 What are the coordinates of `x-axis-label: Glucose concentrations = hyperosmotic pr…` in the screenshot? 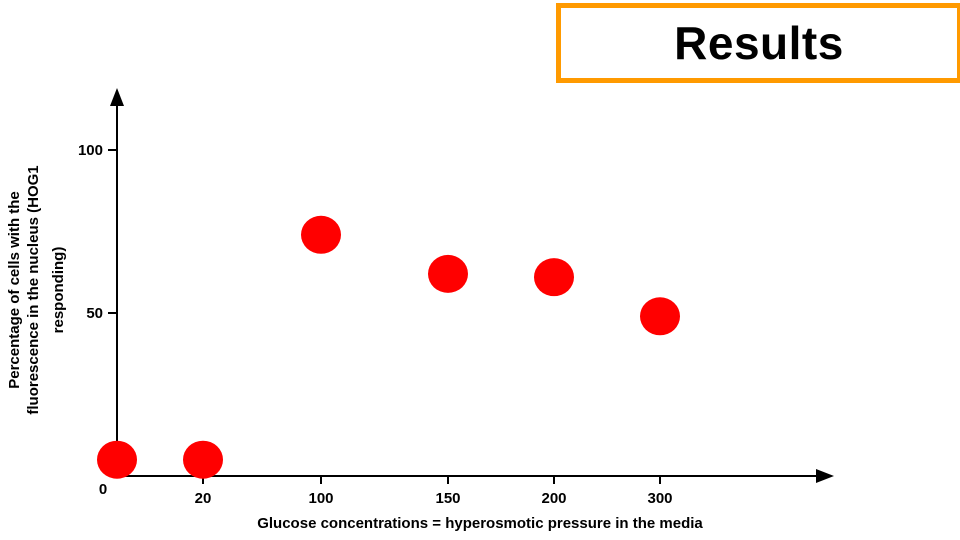 It's located at (480, 523).